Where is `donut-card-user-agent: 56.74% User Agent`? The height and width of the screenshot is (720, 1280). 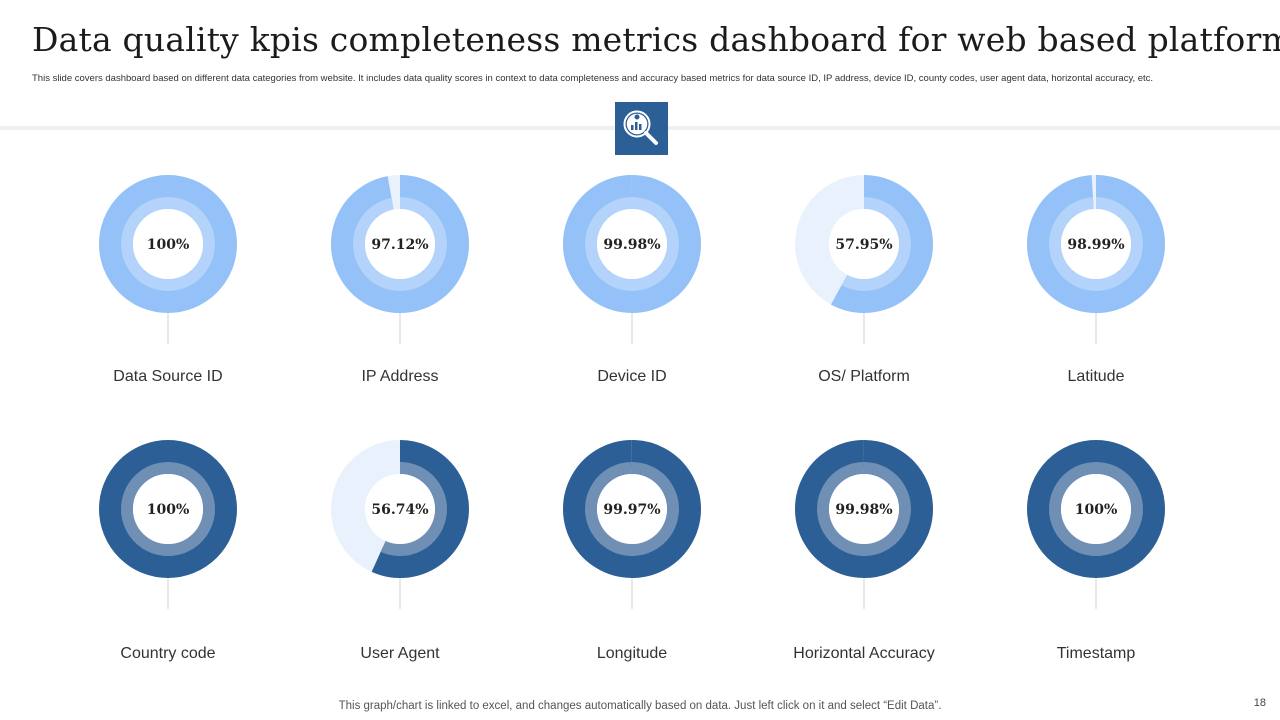
donut-card-user-agent: 56.74% User Agent is located at coordinates (400, 544).